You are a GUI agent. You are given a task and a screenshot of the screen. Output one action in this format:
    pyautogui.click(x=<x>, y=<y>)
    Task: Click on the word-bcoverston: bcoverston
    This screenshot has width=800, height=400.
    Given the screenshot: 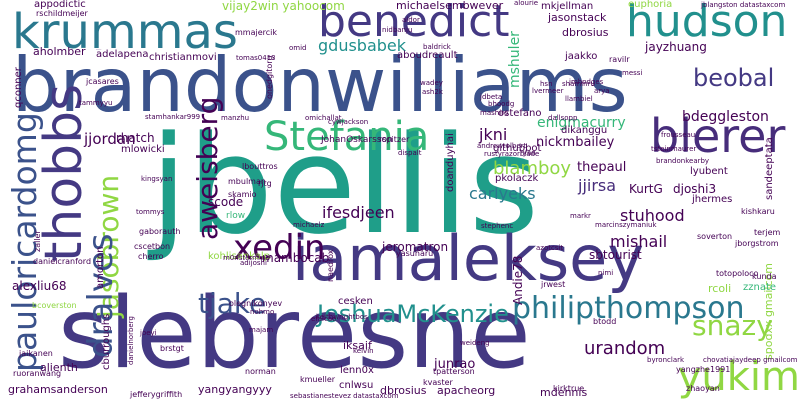 What is the action you would take?
    pyautogui.click(x=54, y=305)
    